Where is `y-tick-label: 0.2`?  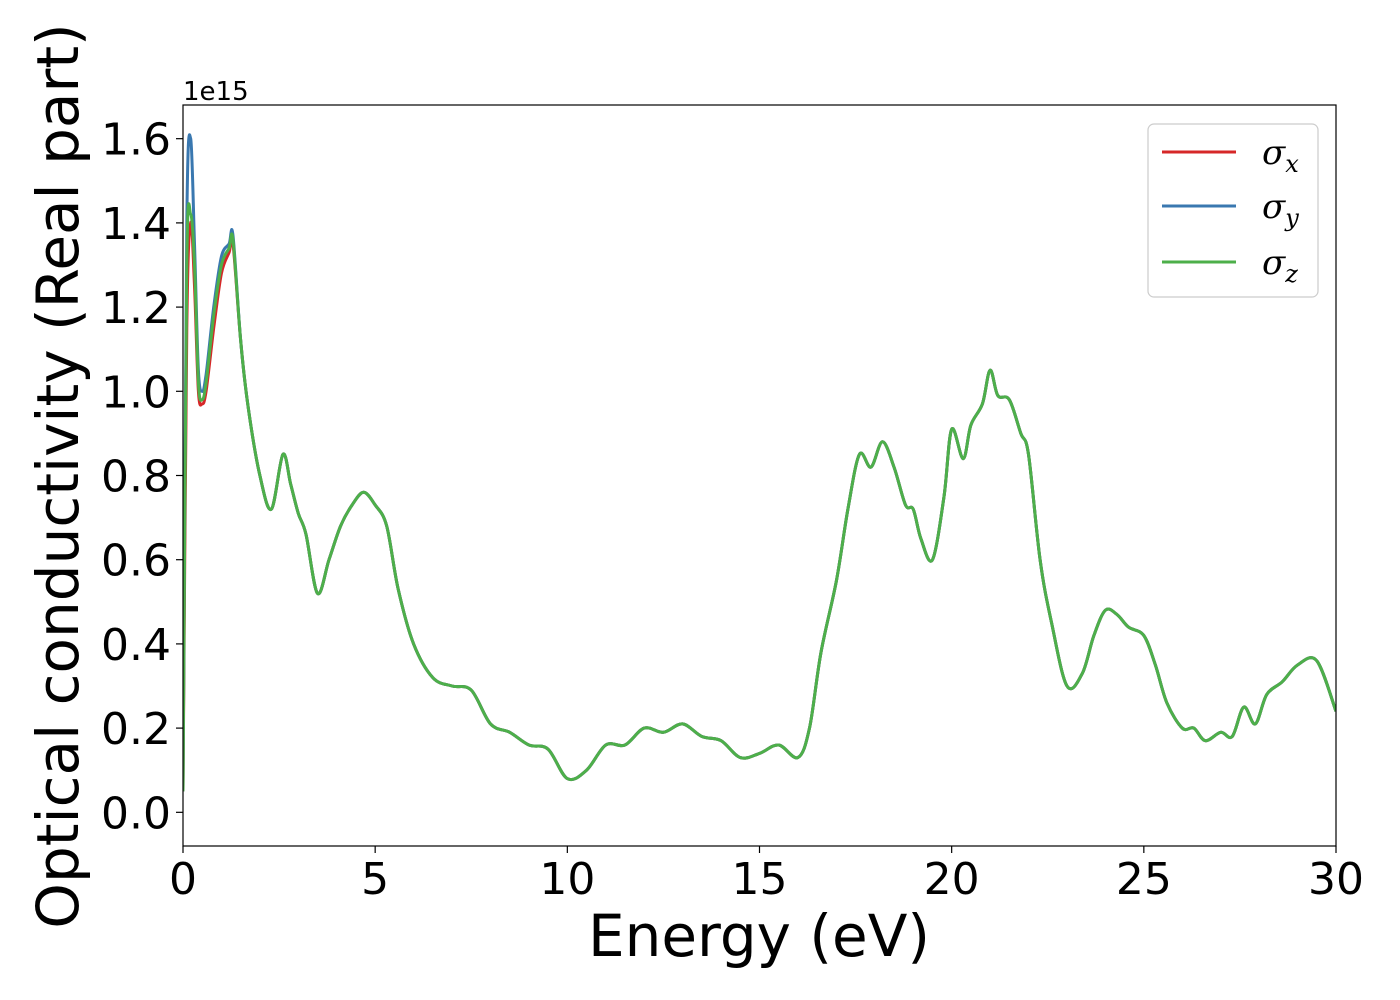
y-tick-label: 0.2 is located at coordinates (136, 729).